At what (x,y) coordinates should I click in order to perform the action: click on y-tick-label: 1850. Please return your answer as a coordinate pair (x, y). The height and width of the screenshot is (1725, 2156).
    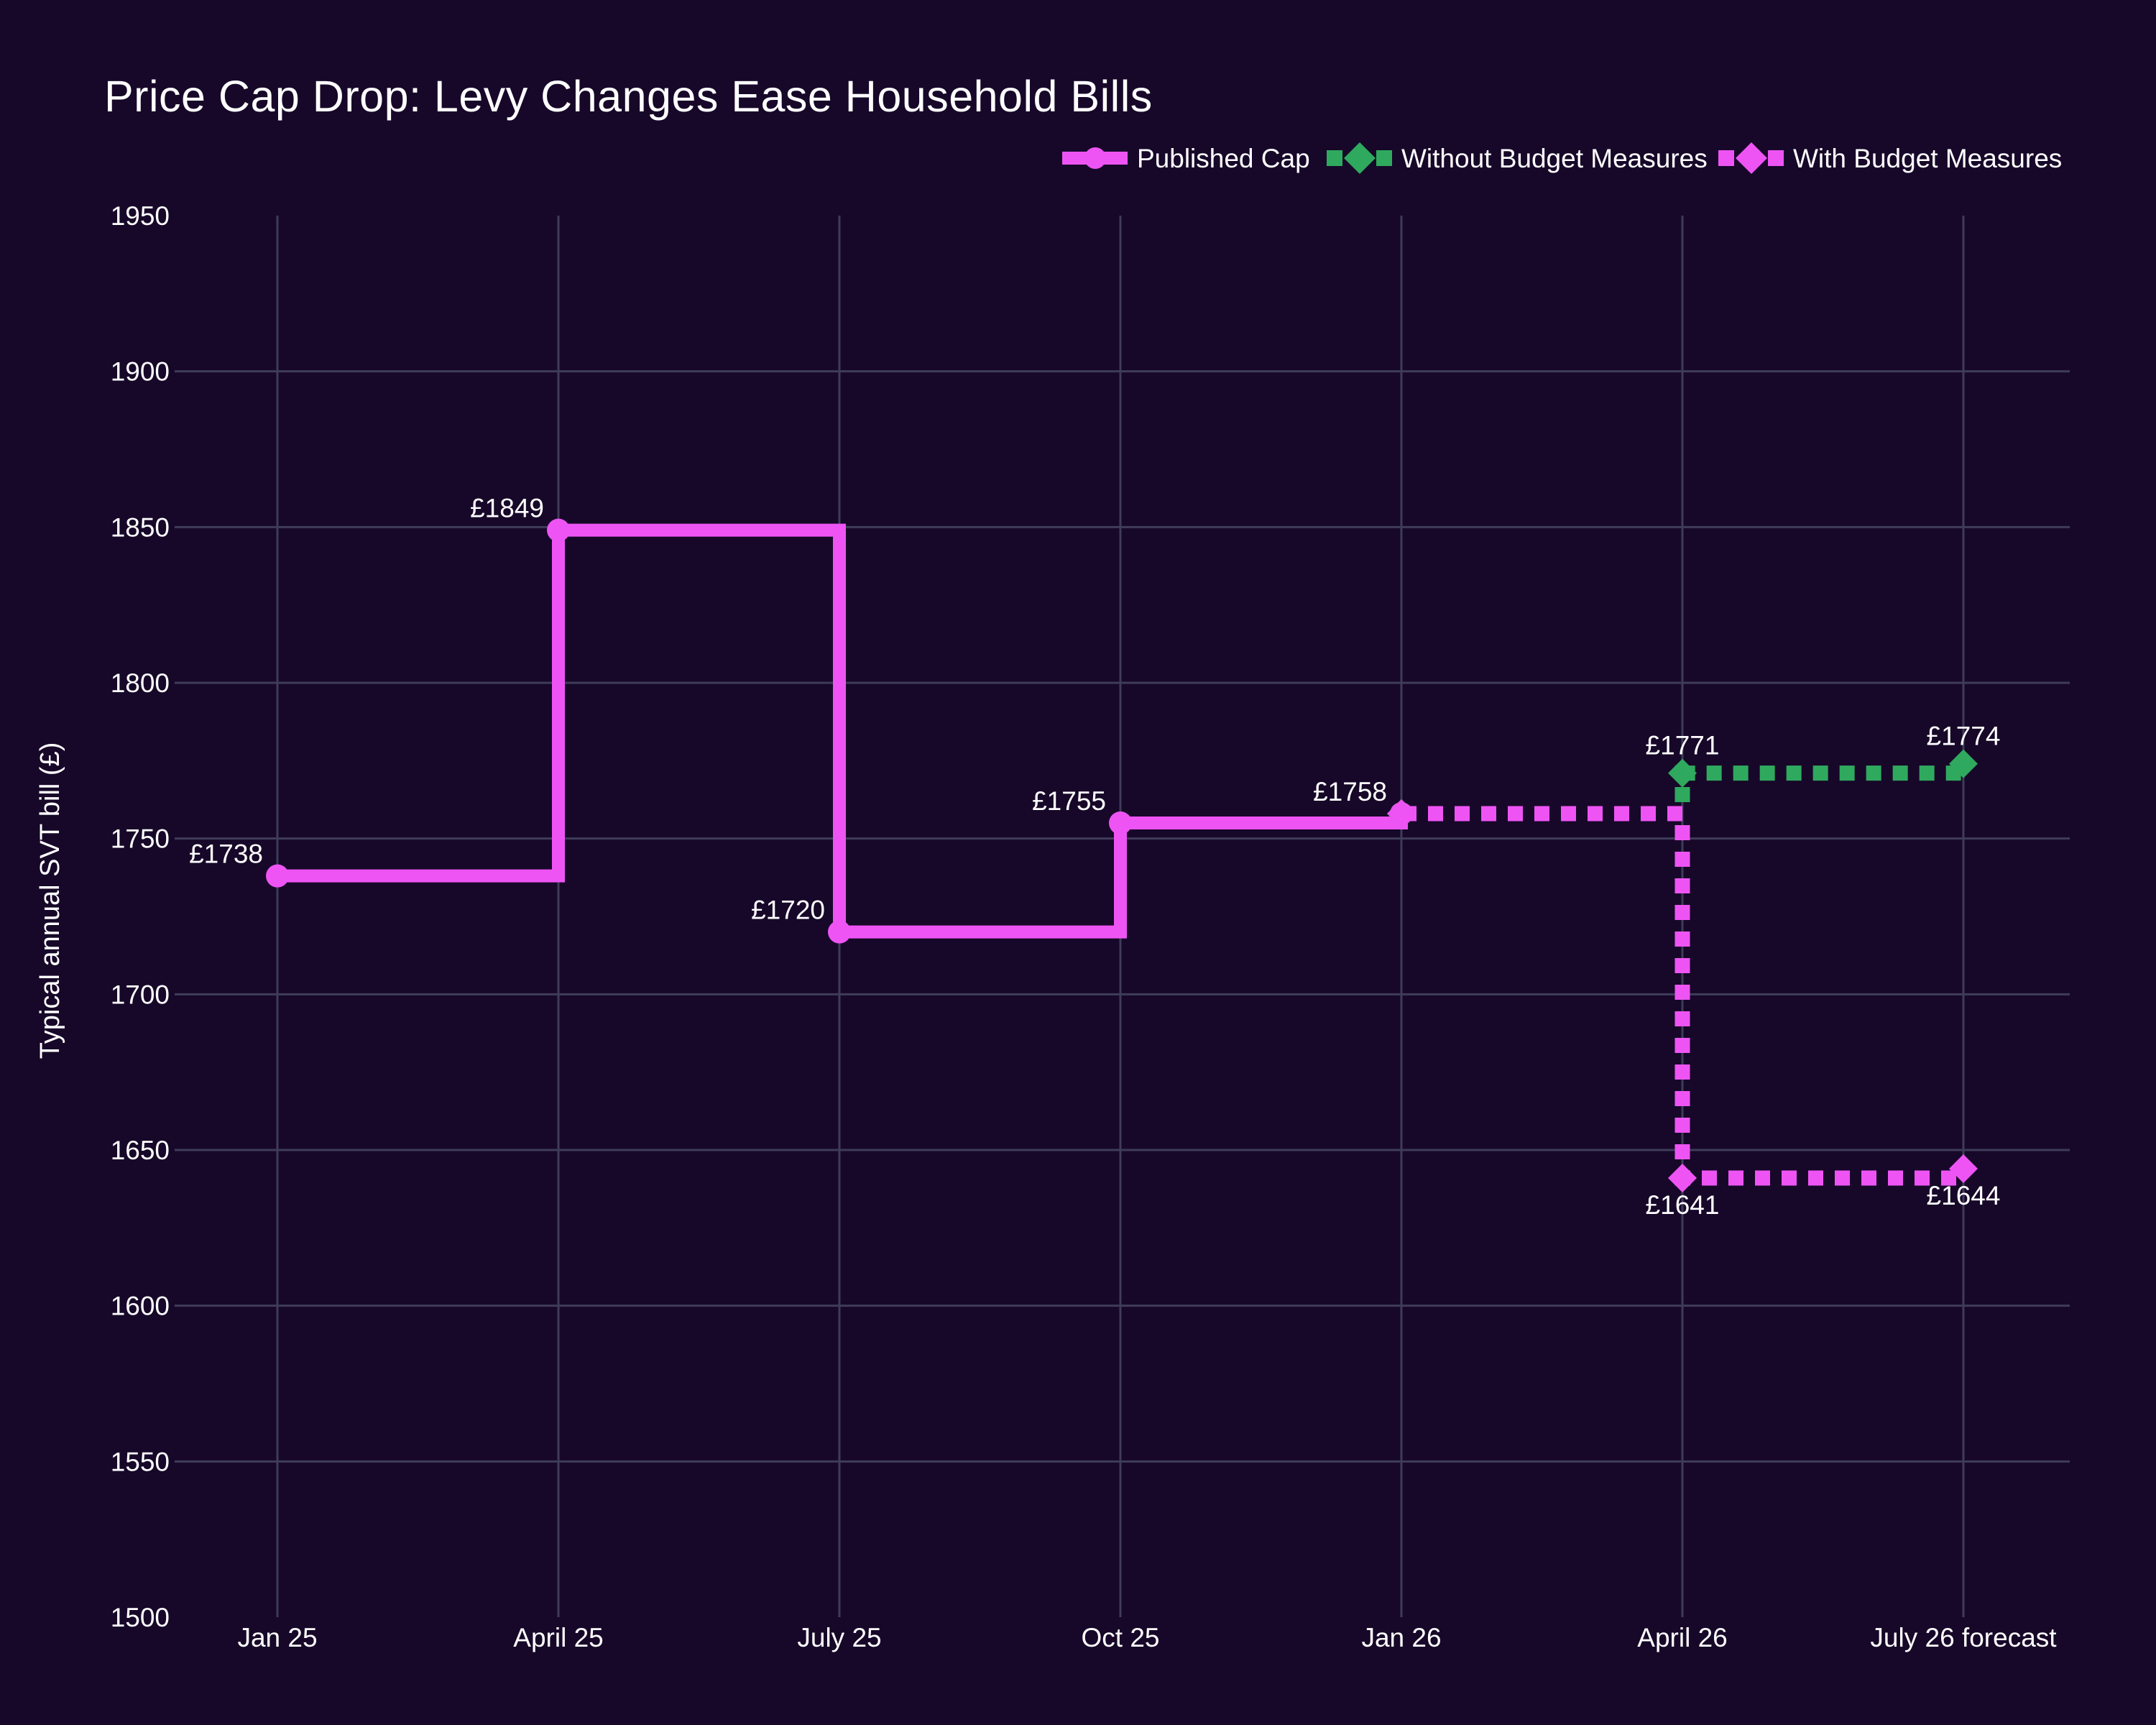
    Looking at the image, I should click on (140, 527).